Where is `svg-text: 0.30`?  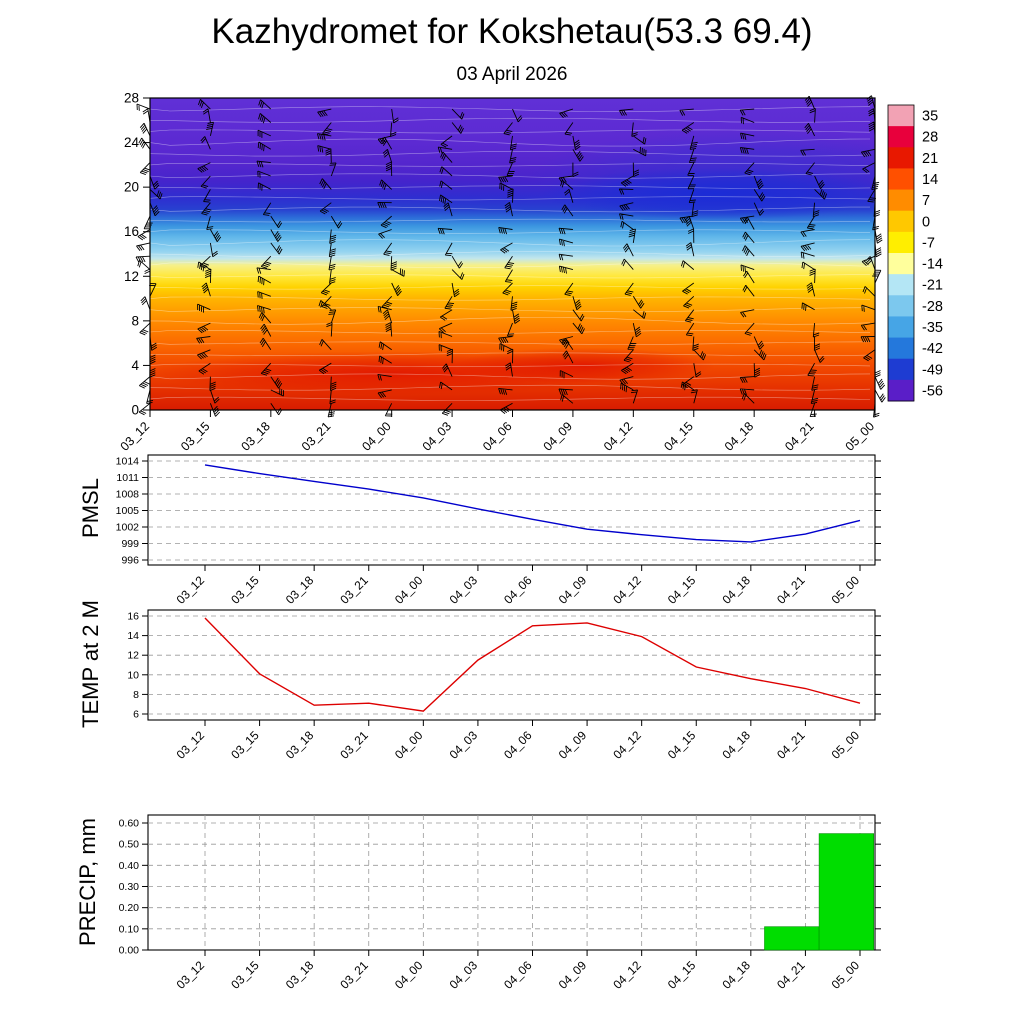 svg-text: 0.30 is located at coordinates (129, 887).